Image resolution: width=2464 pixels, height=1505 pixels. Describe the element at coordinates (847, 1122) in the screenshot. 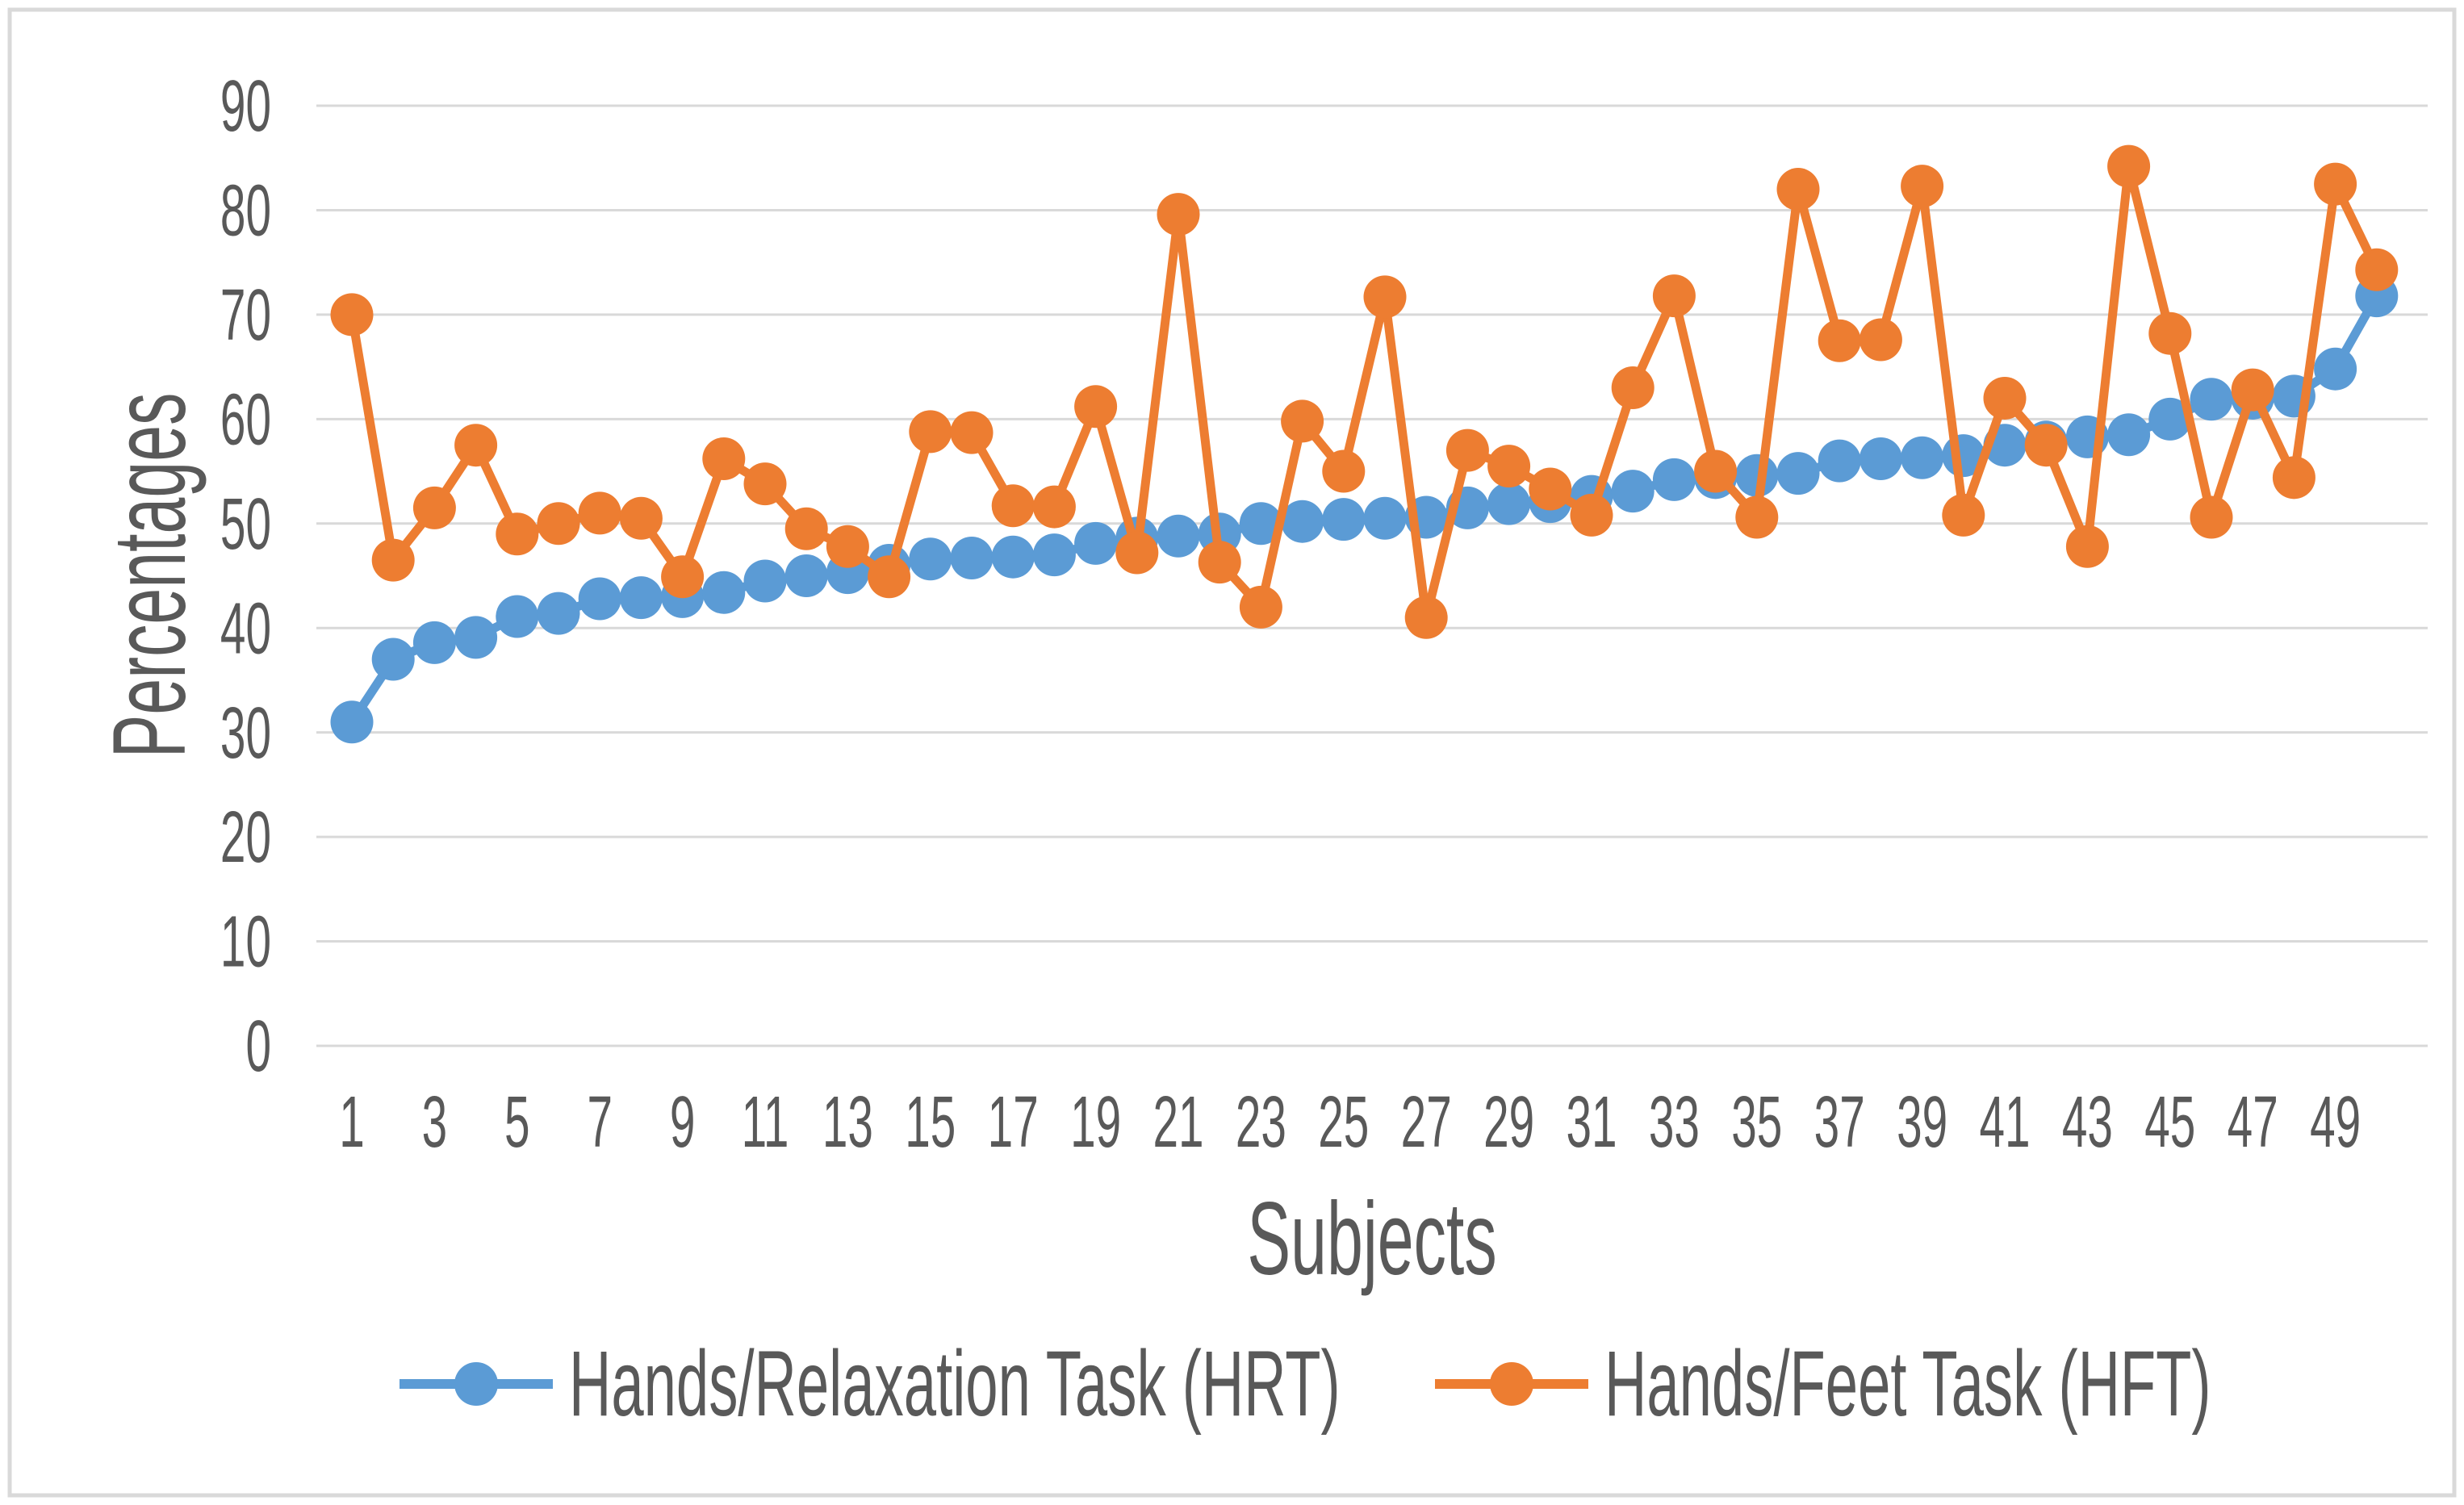

I see `svg-text: 13` at that location.